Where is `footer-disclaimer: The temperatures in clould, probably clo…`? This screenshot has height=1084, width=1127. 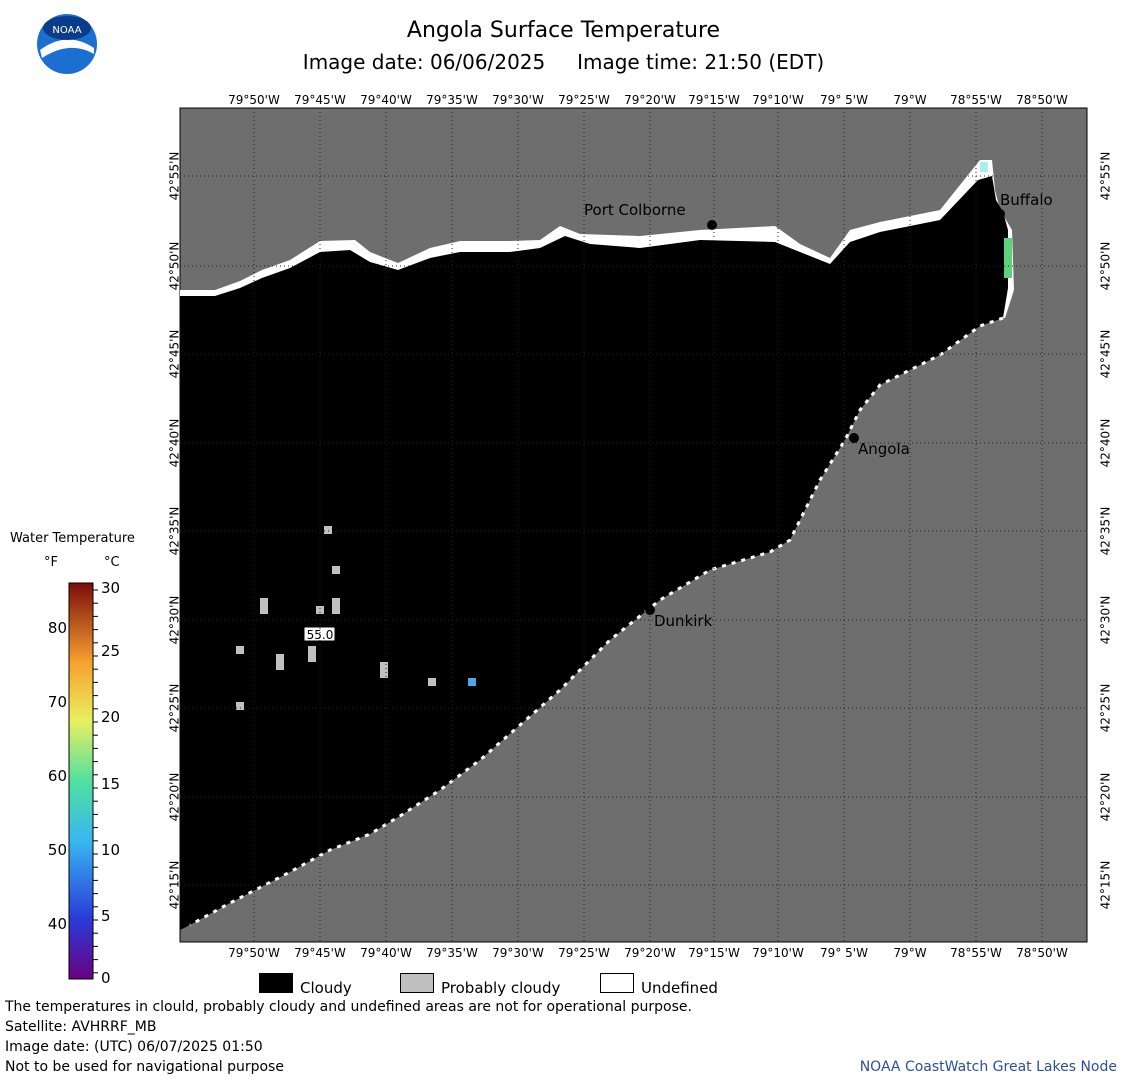 footer-disclaimer: The temperatures in clould, probably clo… is located at coordinates (348, 1007).